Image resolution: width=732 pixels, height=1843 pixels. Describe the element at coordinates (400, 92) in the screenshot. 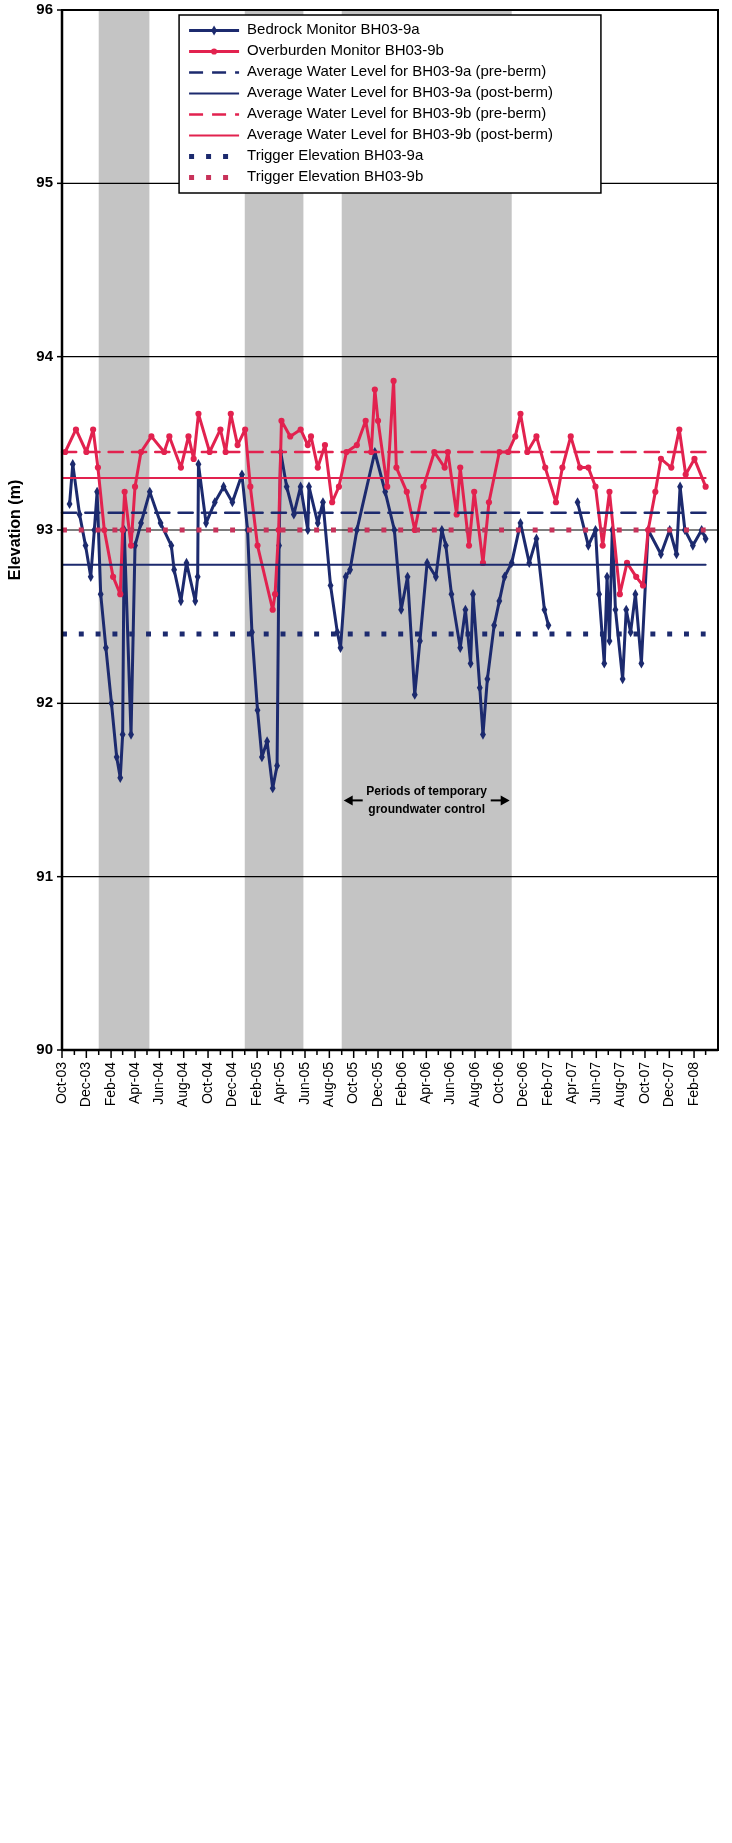

I see `legend-label: Average Water Level for BH03-9a (post-berm)` at that location.